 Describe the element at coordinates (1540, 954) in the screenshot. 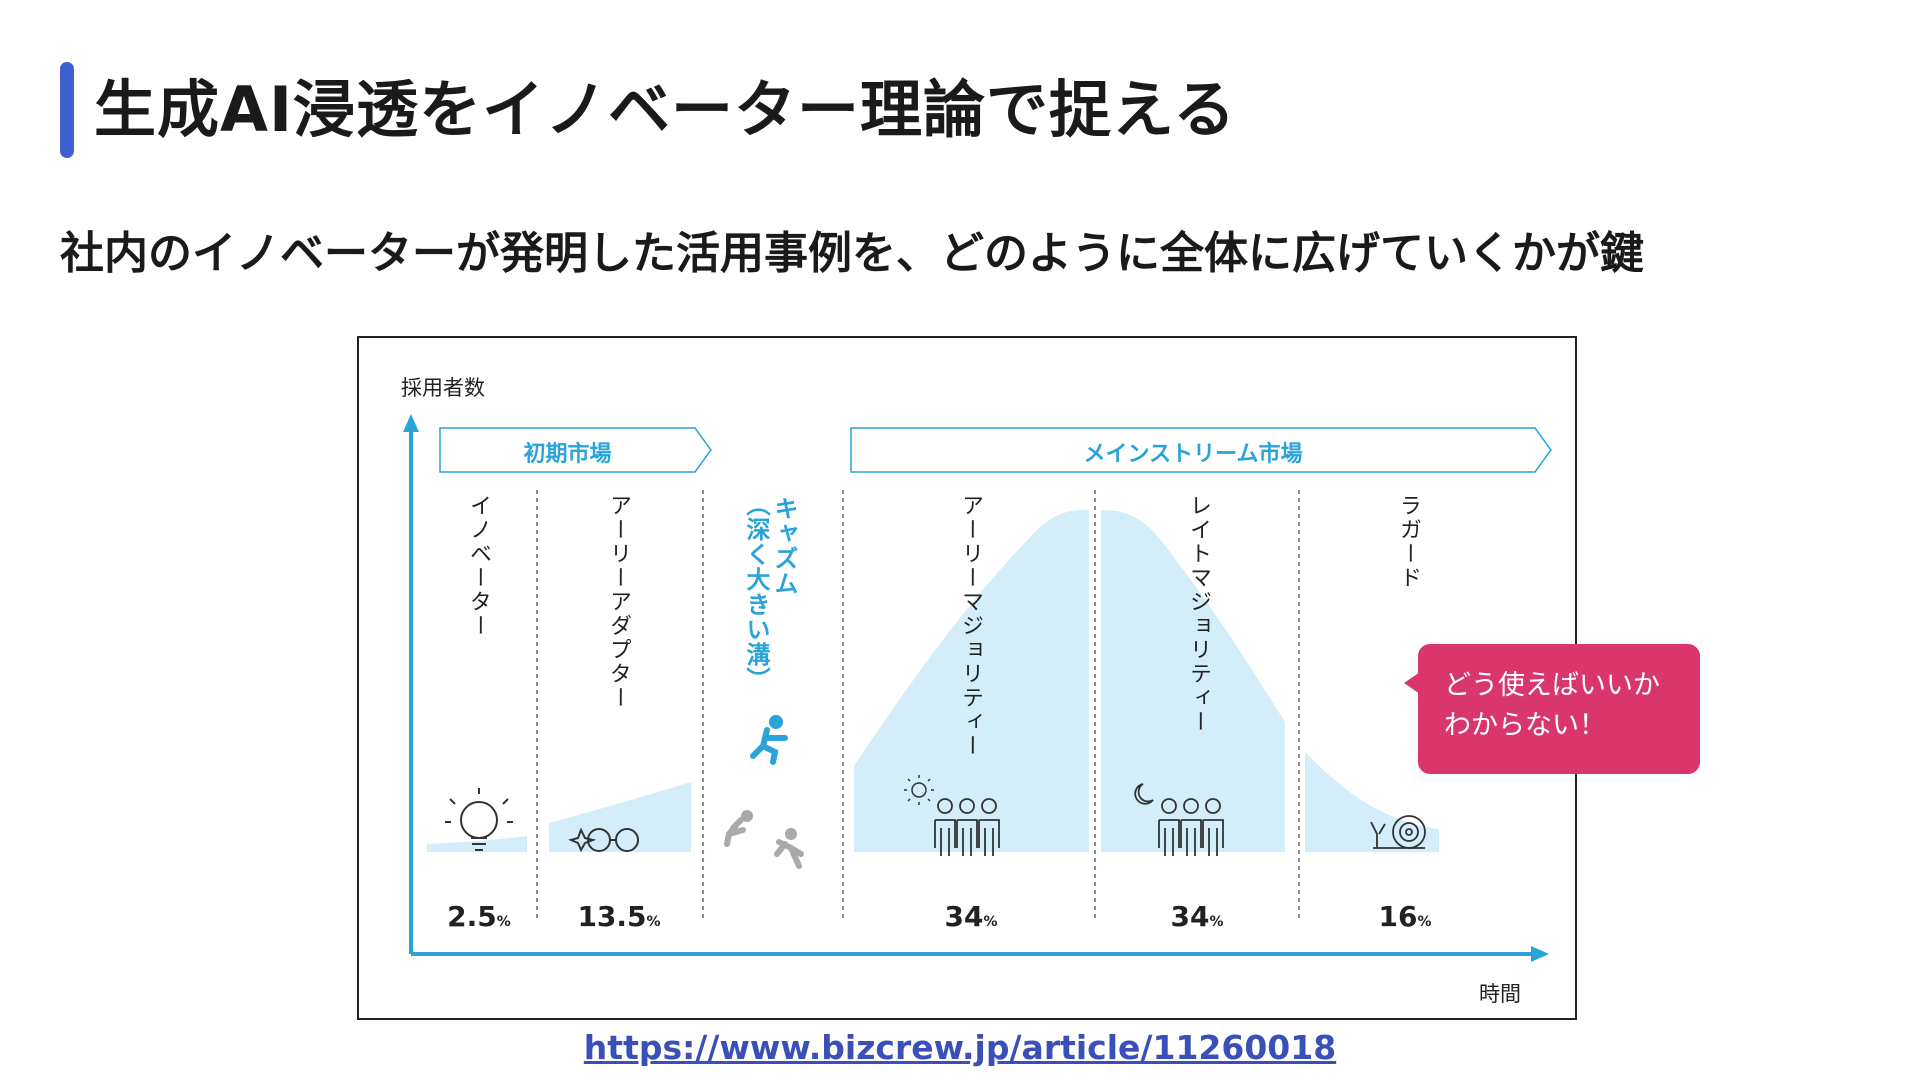

I see `x-axis-arrow` at that location.